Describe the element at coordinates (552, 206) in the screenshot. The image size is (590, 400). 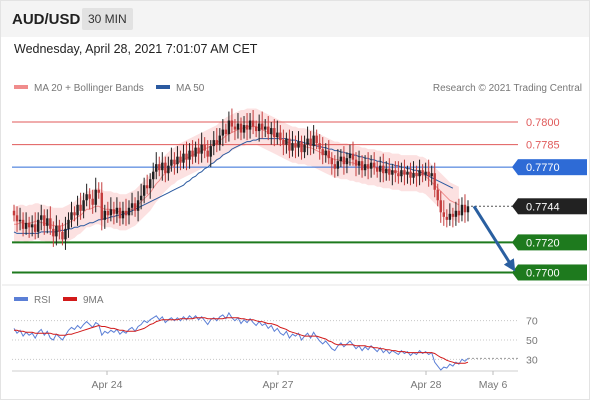
I see `level-tag-0.7744` at that location.